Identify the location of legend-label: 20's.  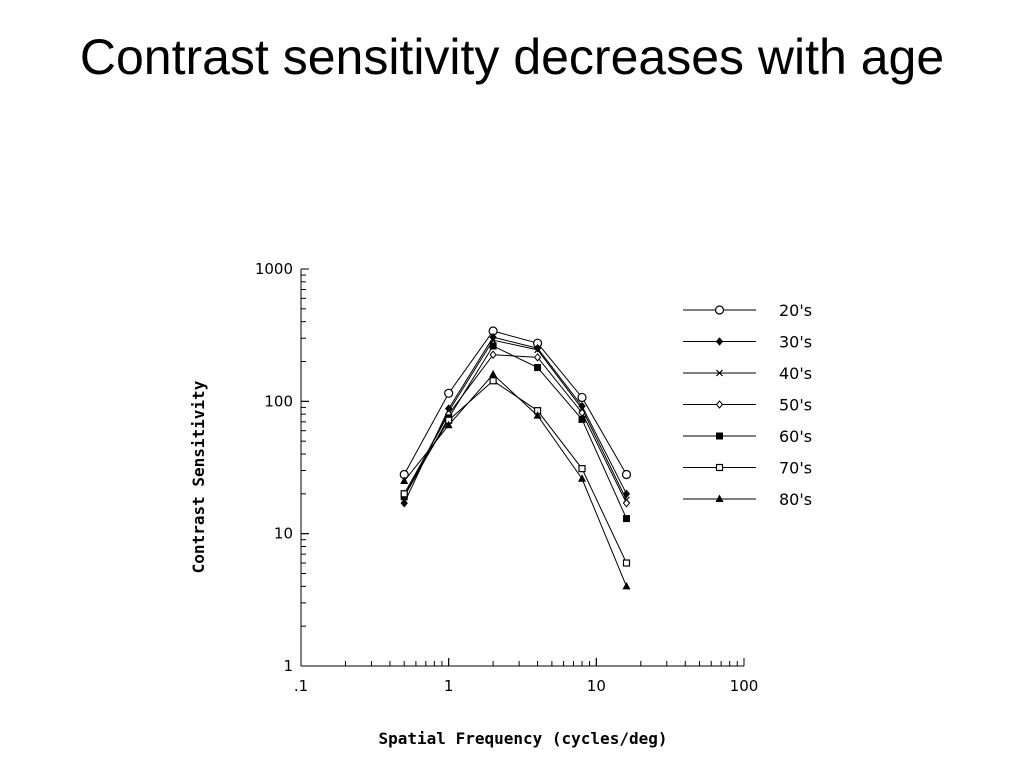
(795, 310).